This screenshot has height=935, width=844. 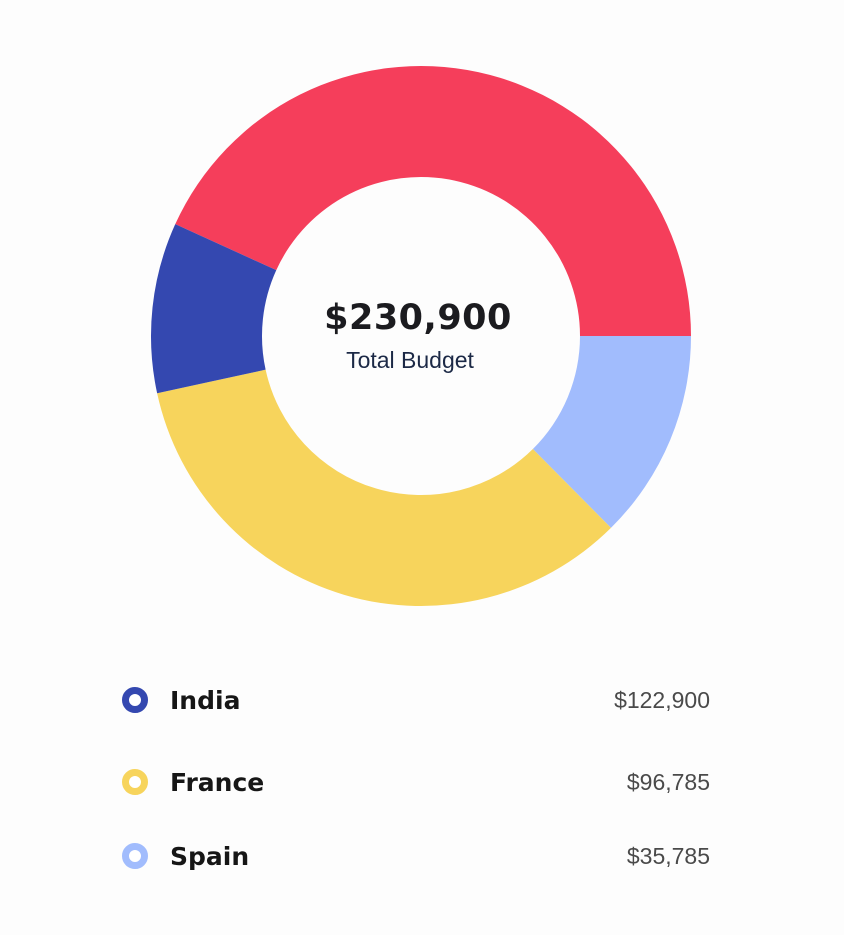 I want to click on legend-item-france: France $96,785, so click(x=415, y=782).